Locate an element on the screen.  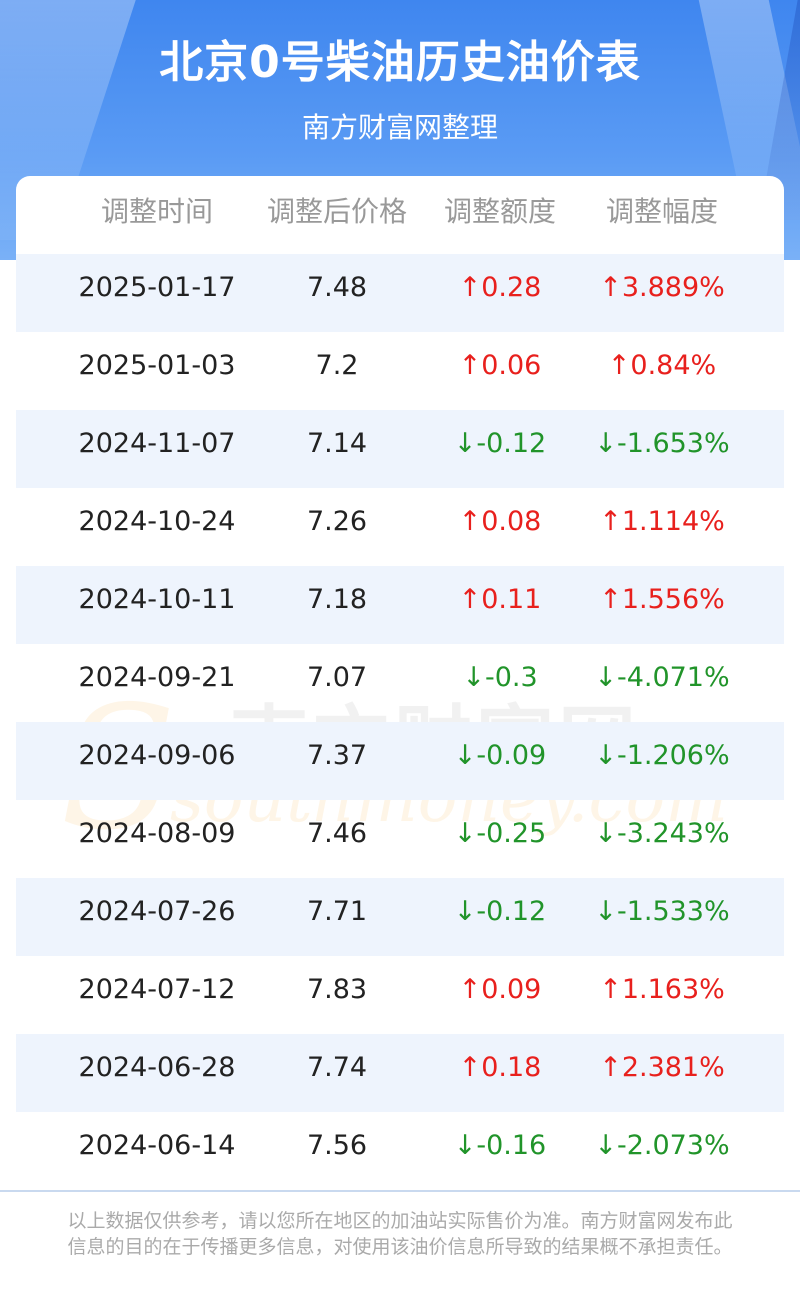
column-header-percent: 调整幅度 is located at coordinates (661, 211).